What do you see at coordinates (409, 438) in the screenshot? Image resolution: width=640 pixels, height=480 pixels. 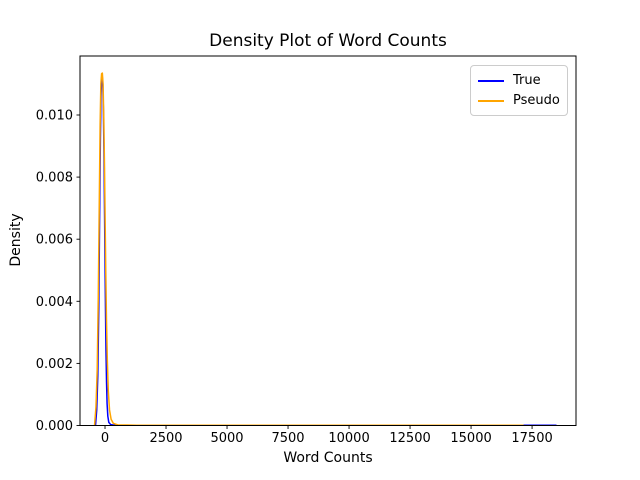 I see `x-tick-label: 12500` at bounding box center [409, 438].